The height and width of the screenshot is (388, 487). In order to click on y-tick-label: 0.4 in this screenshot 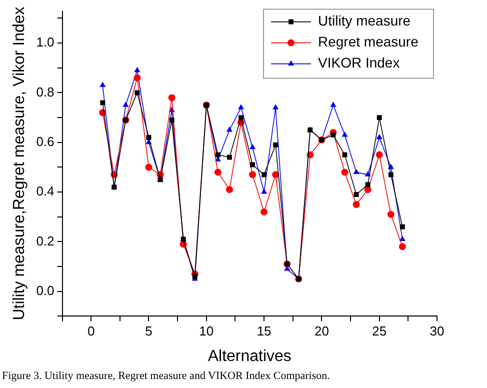, I will do `click(45, 191)`.